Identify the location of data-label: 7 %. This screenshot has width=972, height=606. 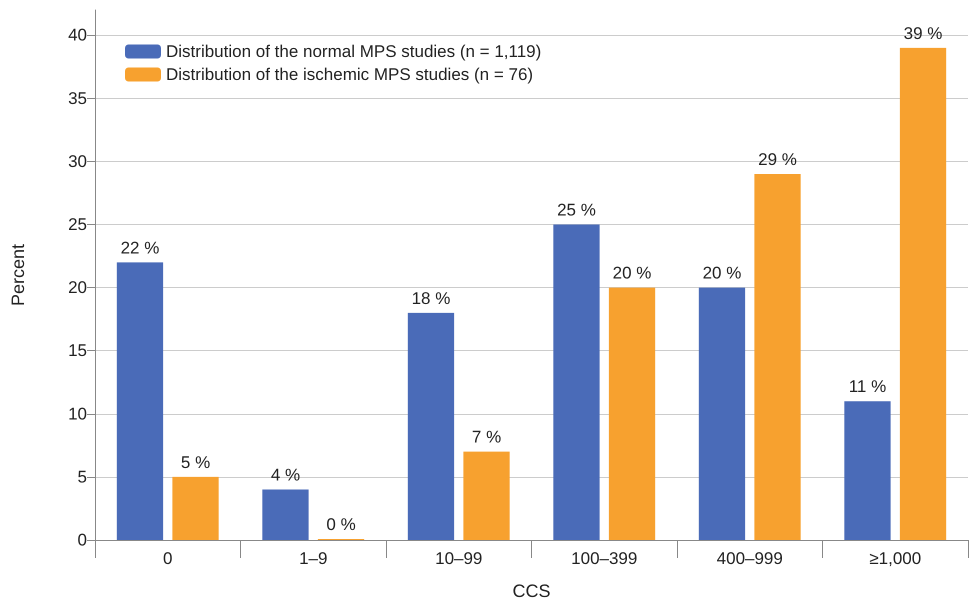
(487, 437).